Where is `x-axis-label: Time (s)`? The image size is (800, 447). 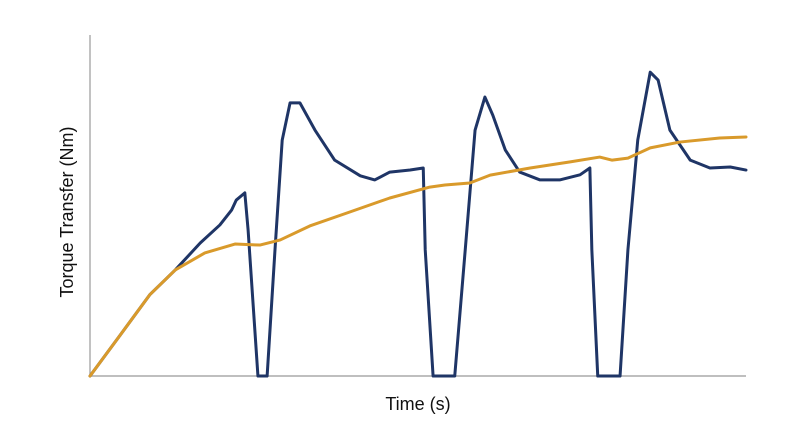 x-axis-label: Time (s) is located at coordinates (417, 404).